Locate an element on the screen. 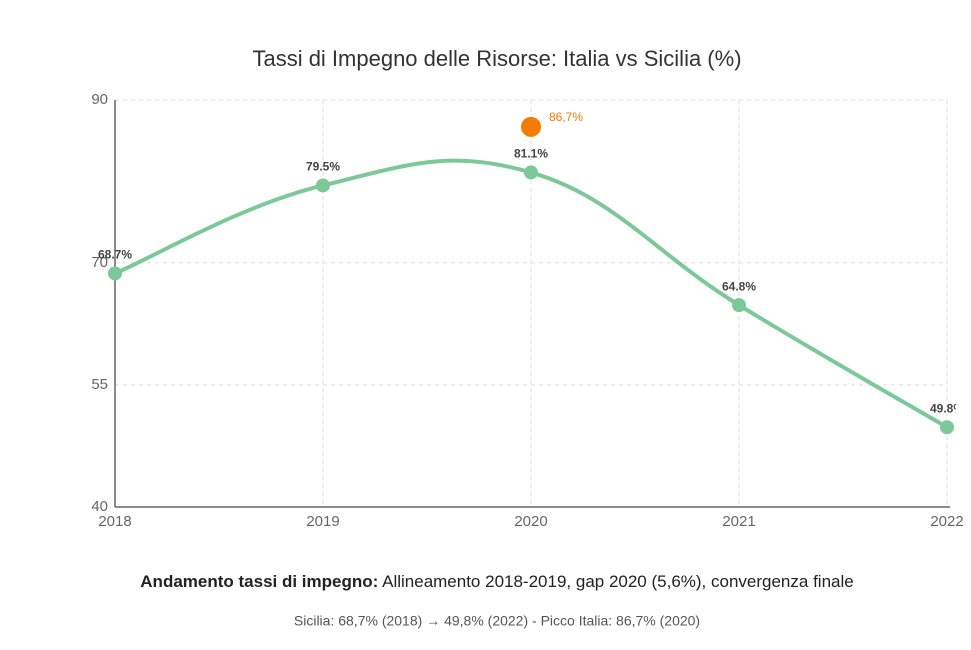 Image resolution: width=971 pixels, height=650 pixels. x-tick-label: 2020 is located at coordinates (530, 521).